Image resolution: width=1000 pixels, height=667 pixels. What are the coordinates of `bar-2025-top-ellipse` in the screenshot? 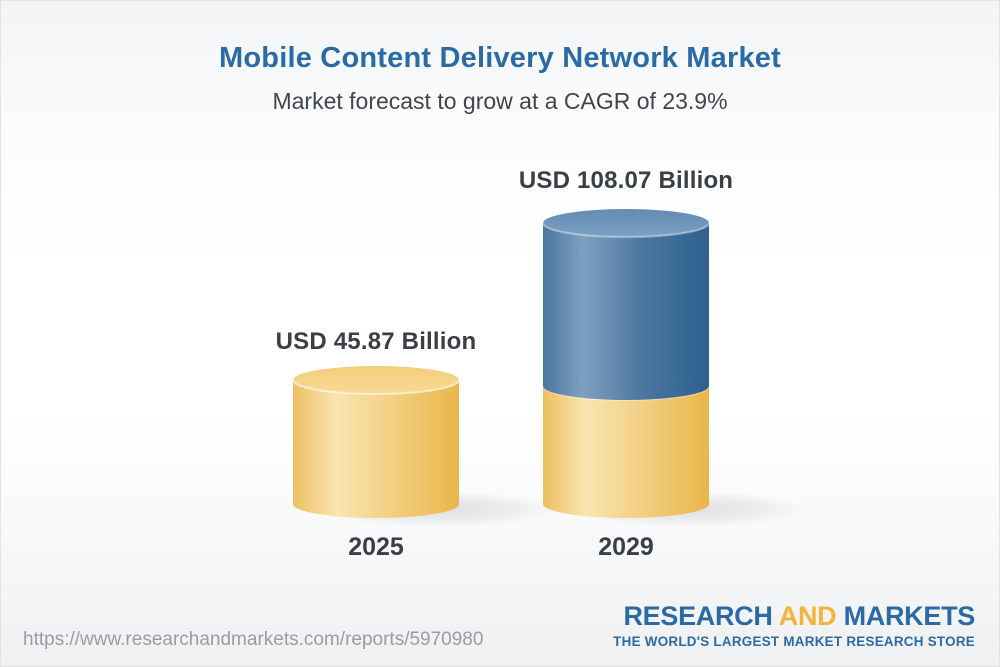 It's located at (376, 380).